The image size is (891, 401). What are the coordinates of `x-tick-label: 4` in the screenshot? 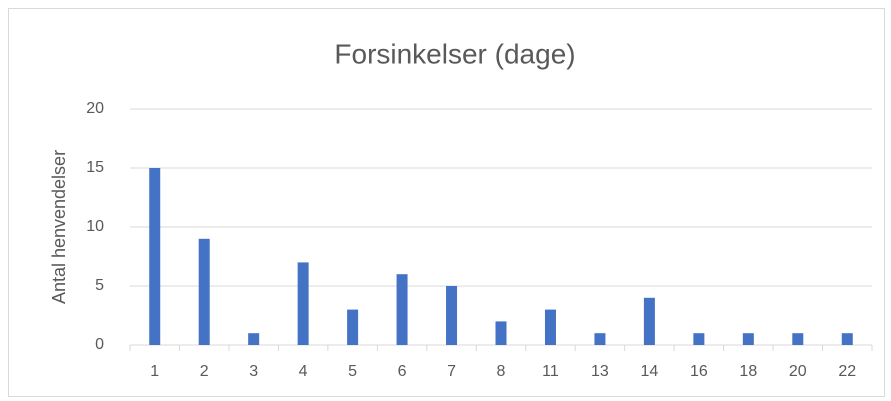 It's located at (303, 371).